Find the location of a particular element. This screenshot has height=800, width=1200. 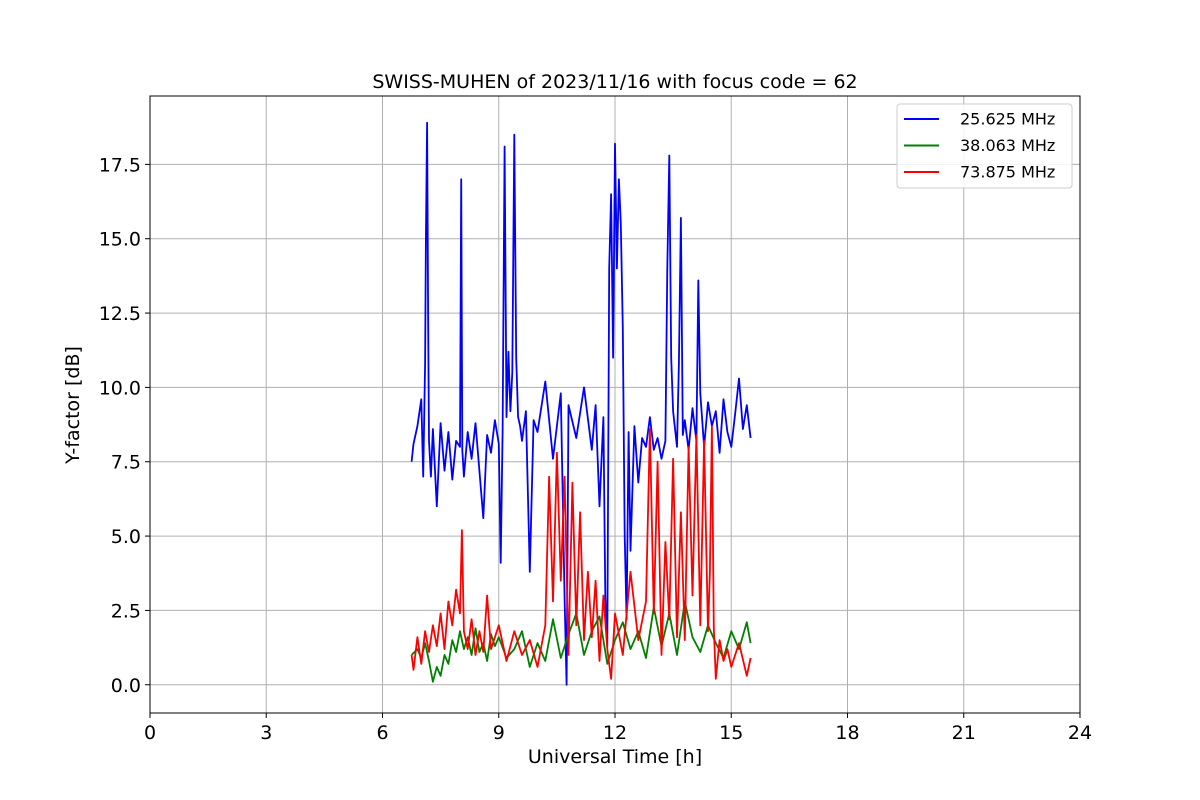

x-axis-ticks: 0 3 6 9 12 15 18 21 24 is located at coordinates (618, 728).